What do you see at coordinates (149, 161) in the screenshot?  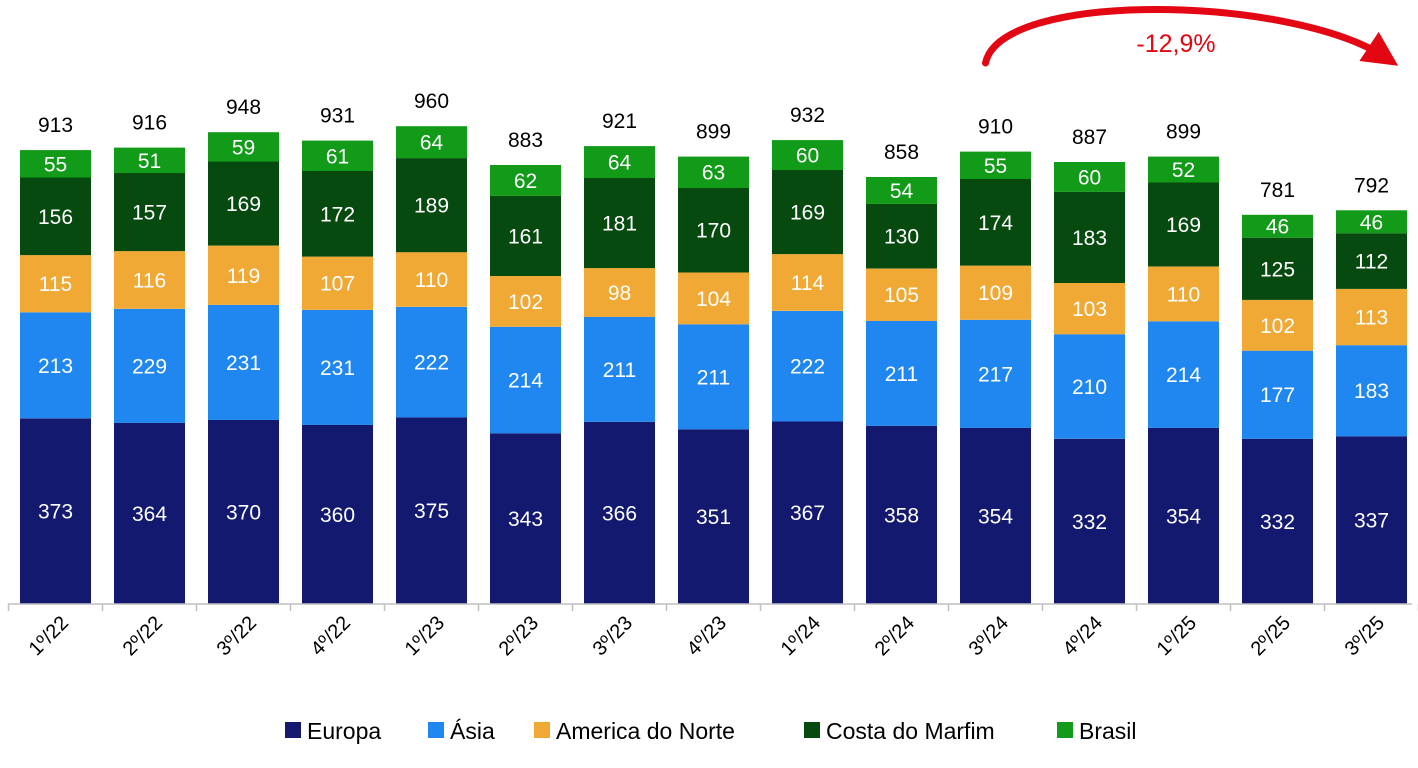 I see `segment-value-label: 51` at bounding box center [149, 161].